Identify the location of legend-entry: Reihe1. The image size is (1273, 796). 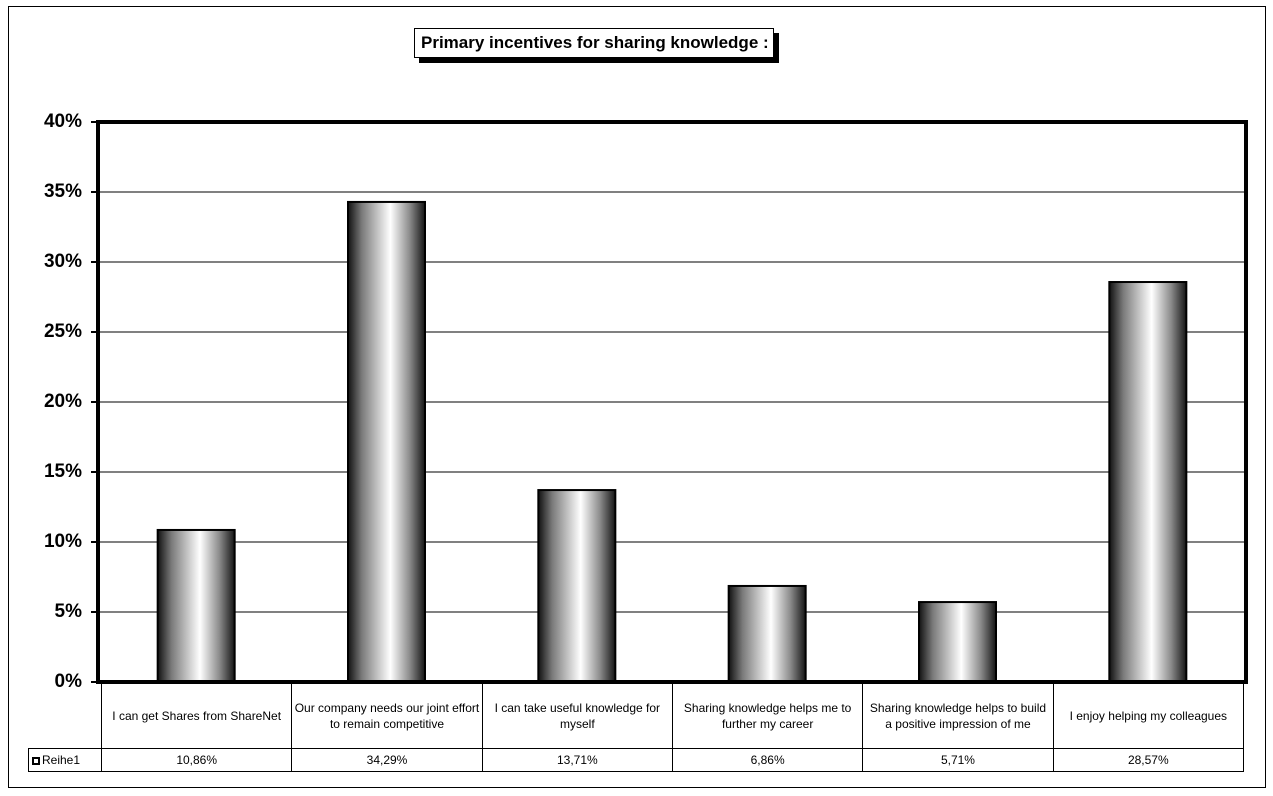
(65, 760).